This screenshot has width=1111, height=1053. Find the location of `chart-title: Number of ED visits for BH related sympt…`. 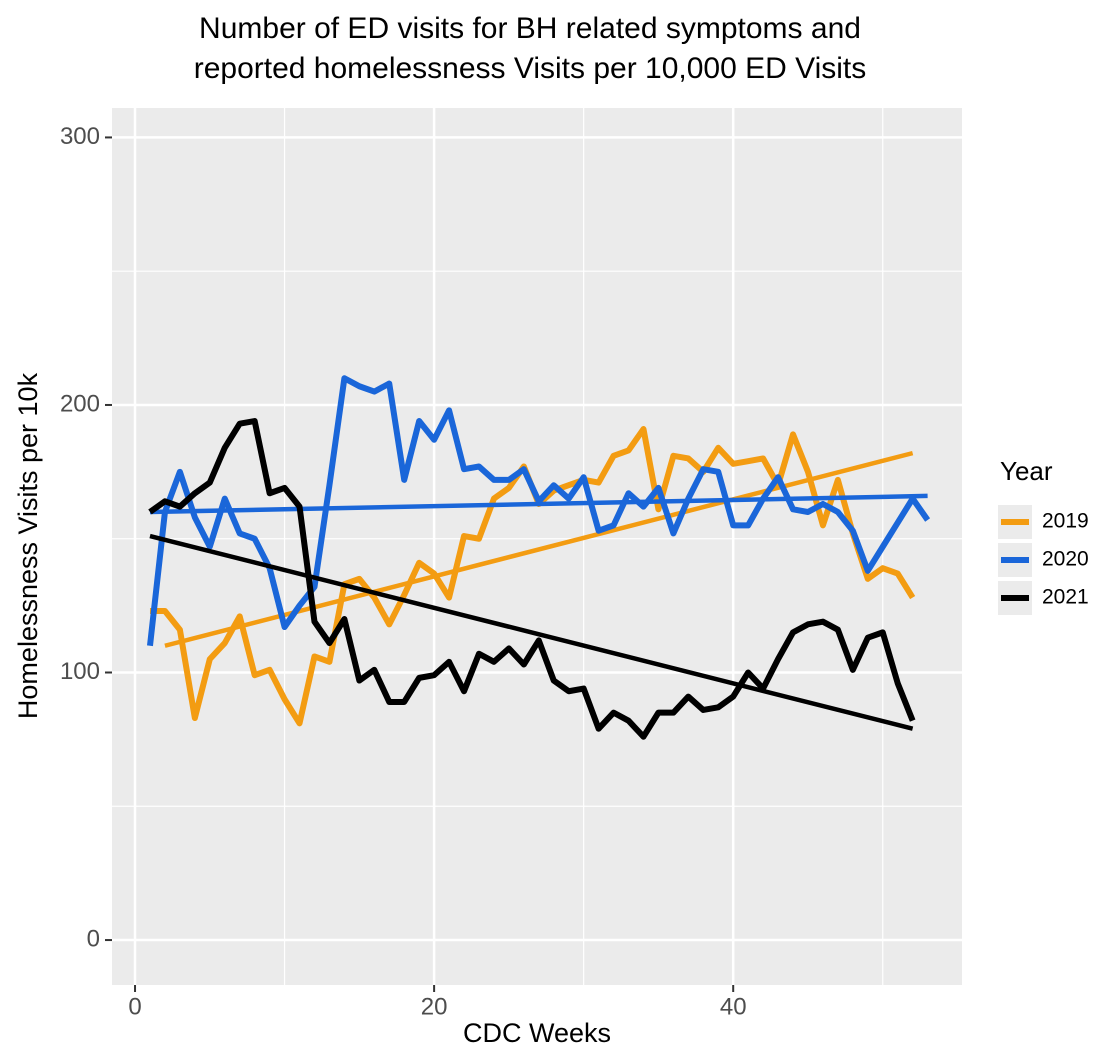

chart-title: Number of ED visits for BH related sympt… is located at coordinates (530, 28).